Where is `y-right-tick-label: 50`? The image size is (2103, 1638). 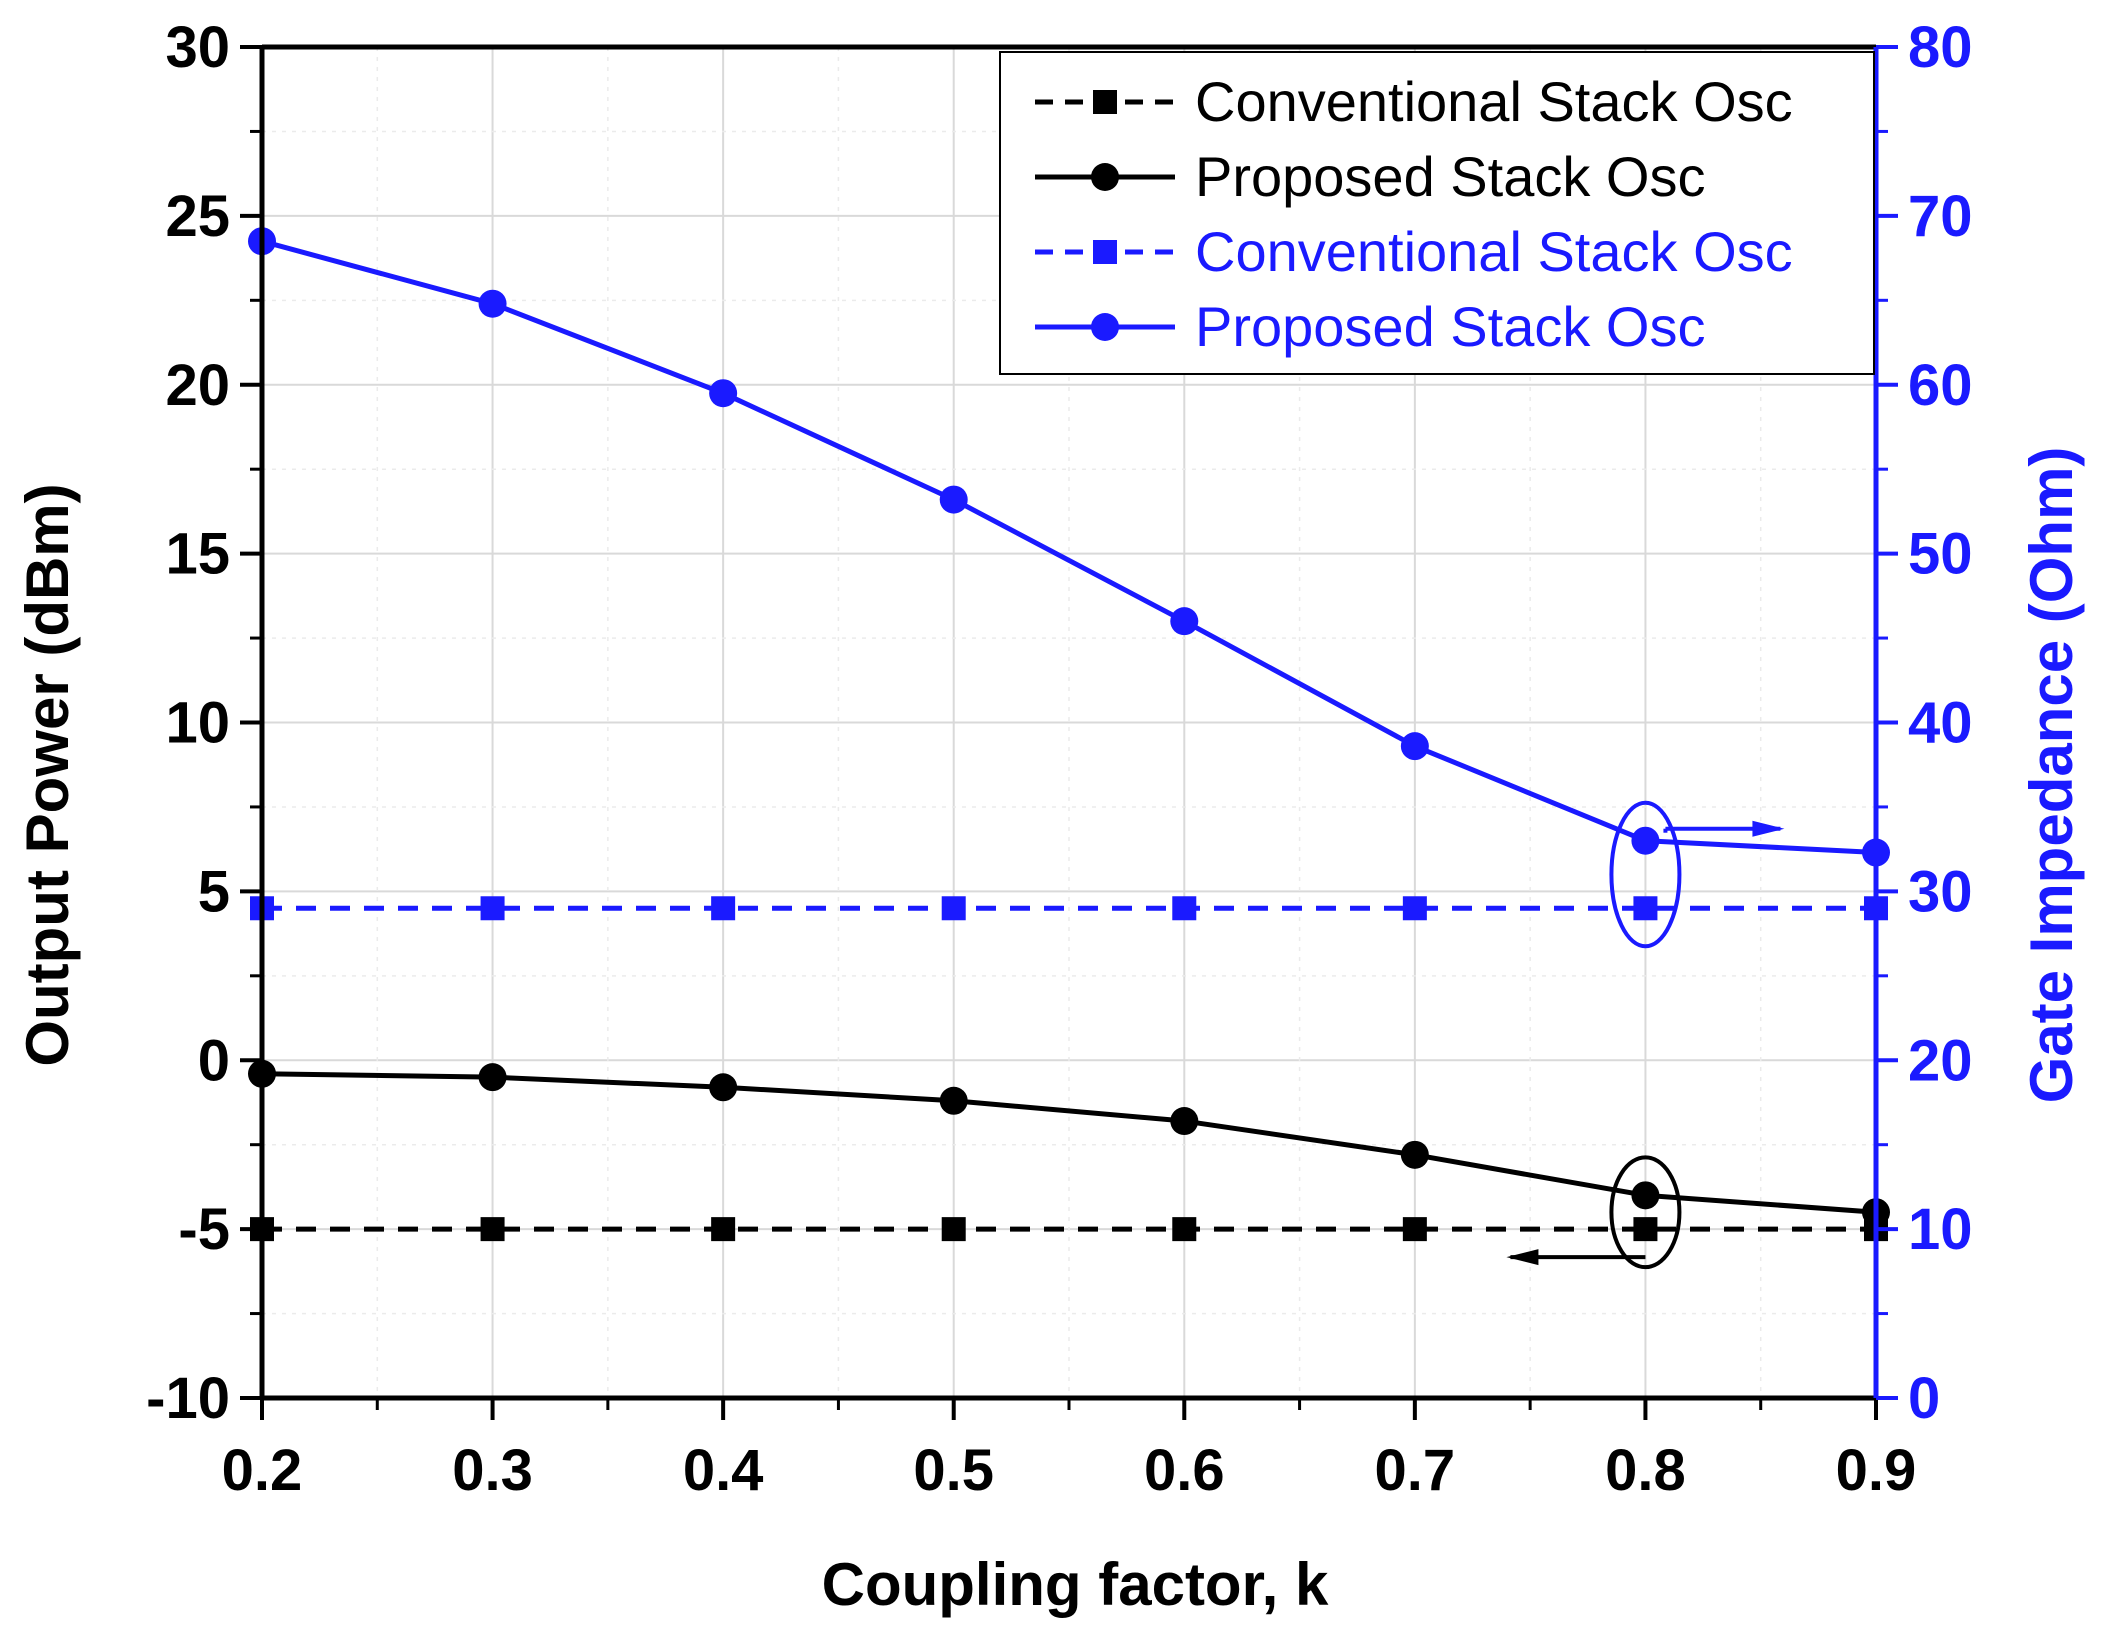
y-right-tick-label: 50 is located at coordinates (1940, 554).